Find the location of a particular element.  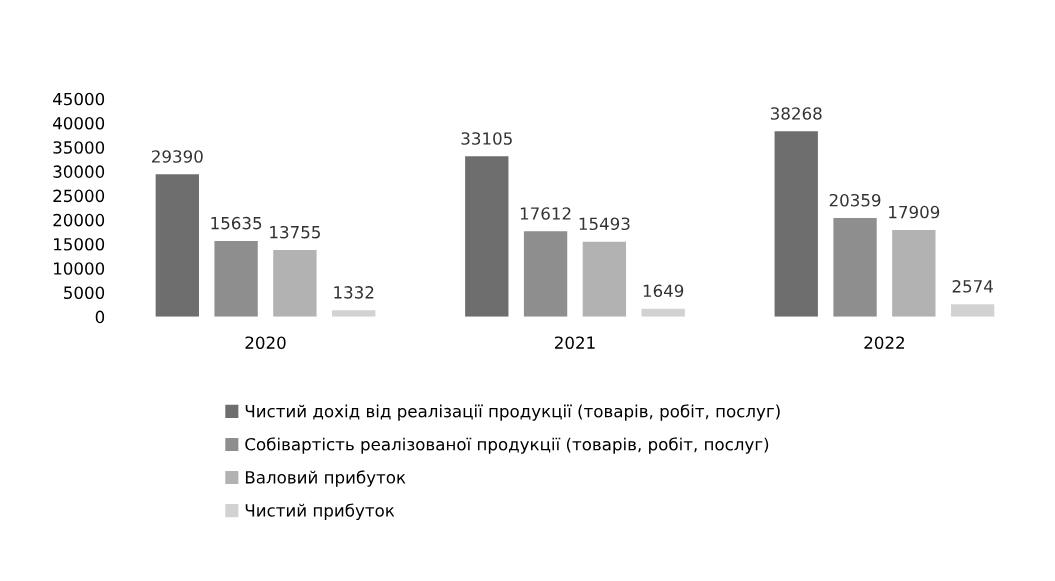

legend-label: Чистий прибуток is located at coordinates (320, 511).